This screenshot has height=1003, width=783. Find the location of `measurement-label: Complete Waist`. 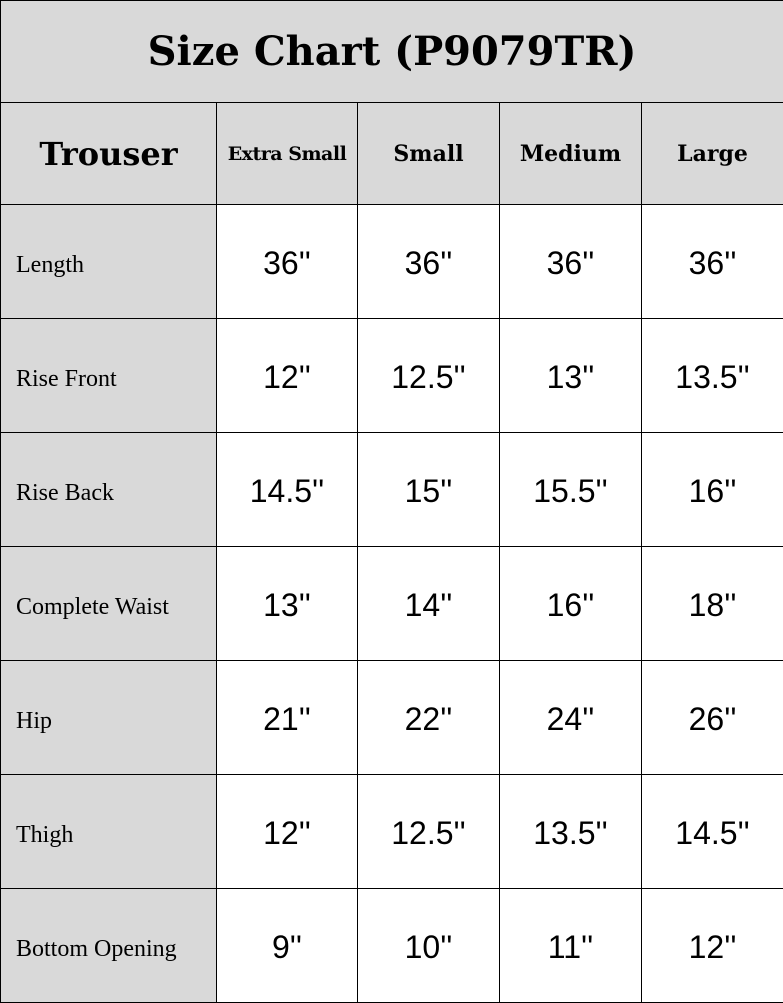

measurement-label: Complete Waist is located at coordinates (109, 604).